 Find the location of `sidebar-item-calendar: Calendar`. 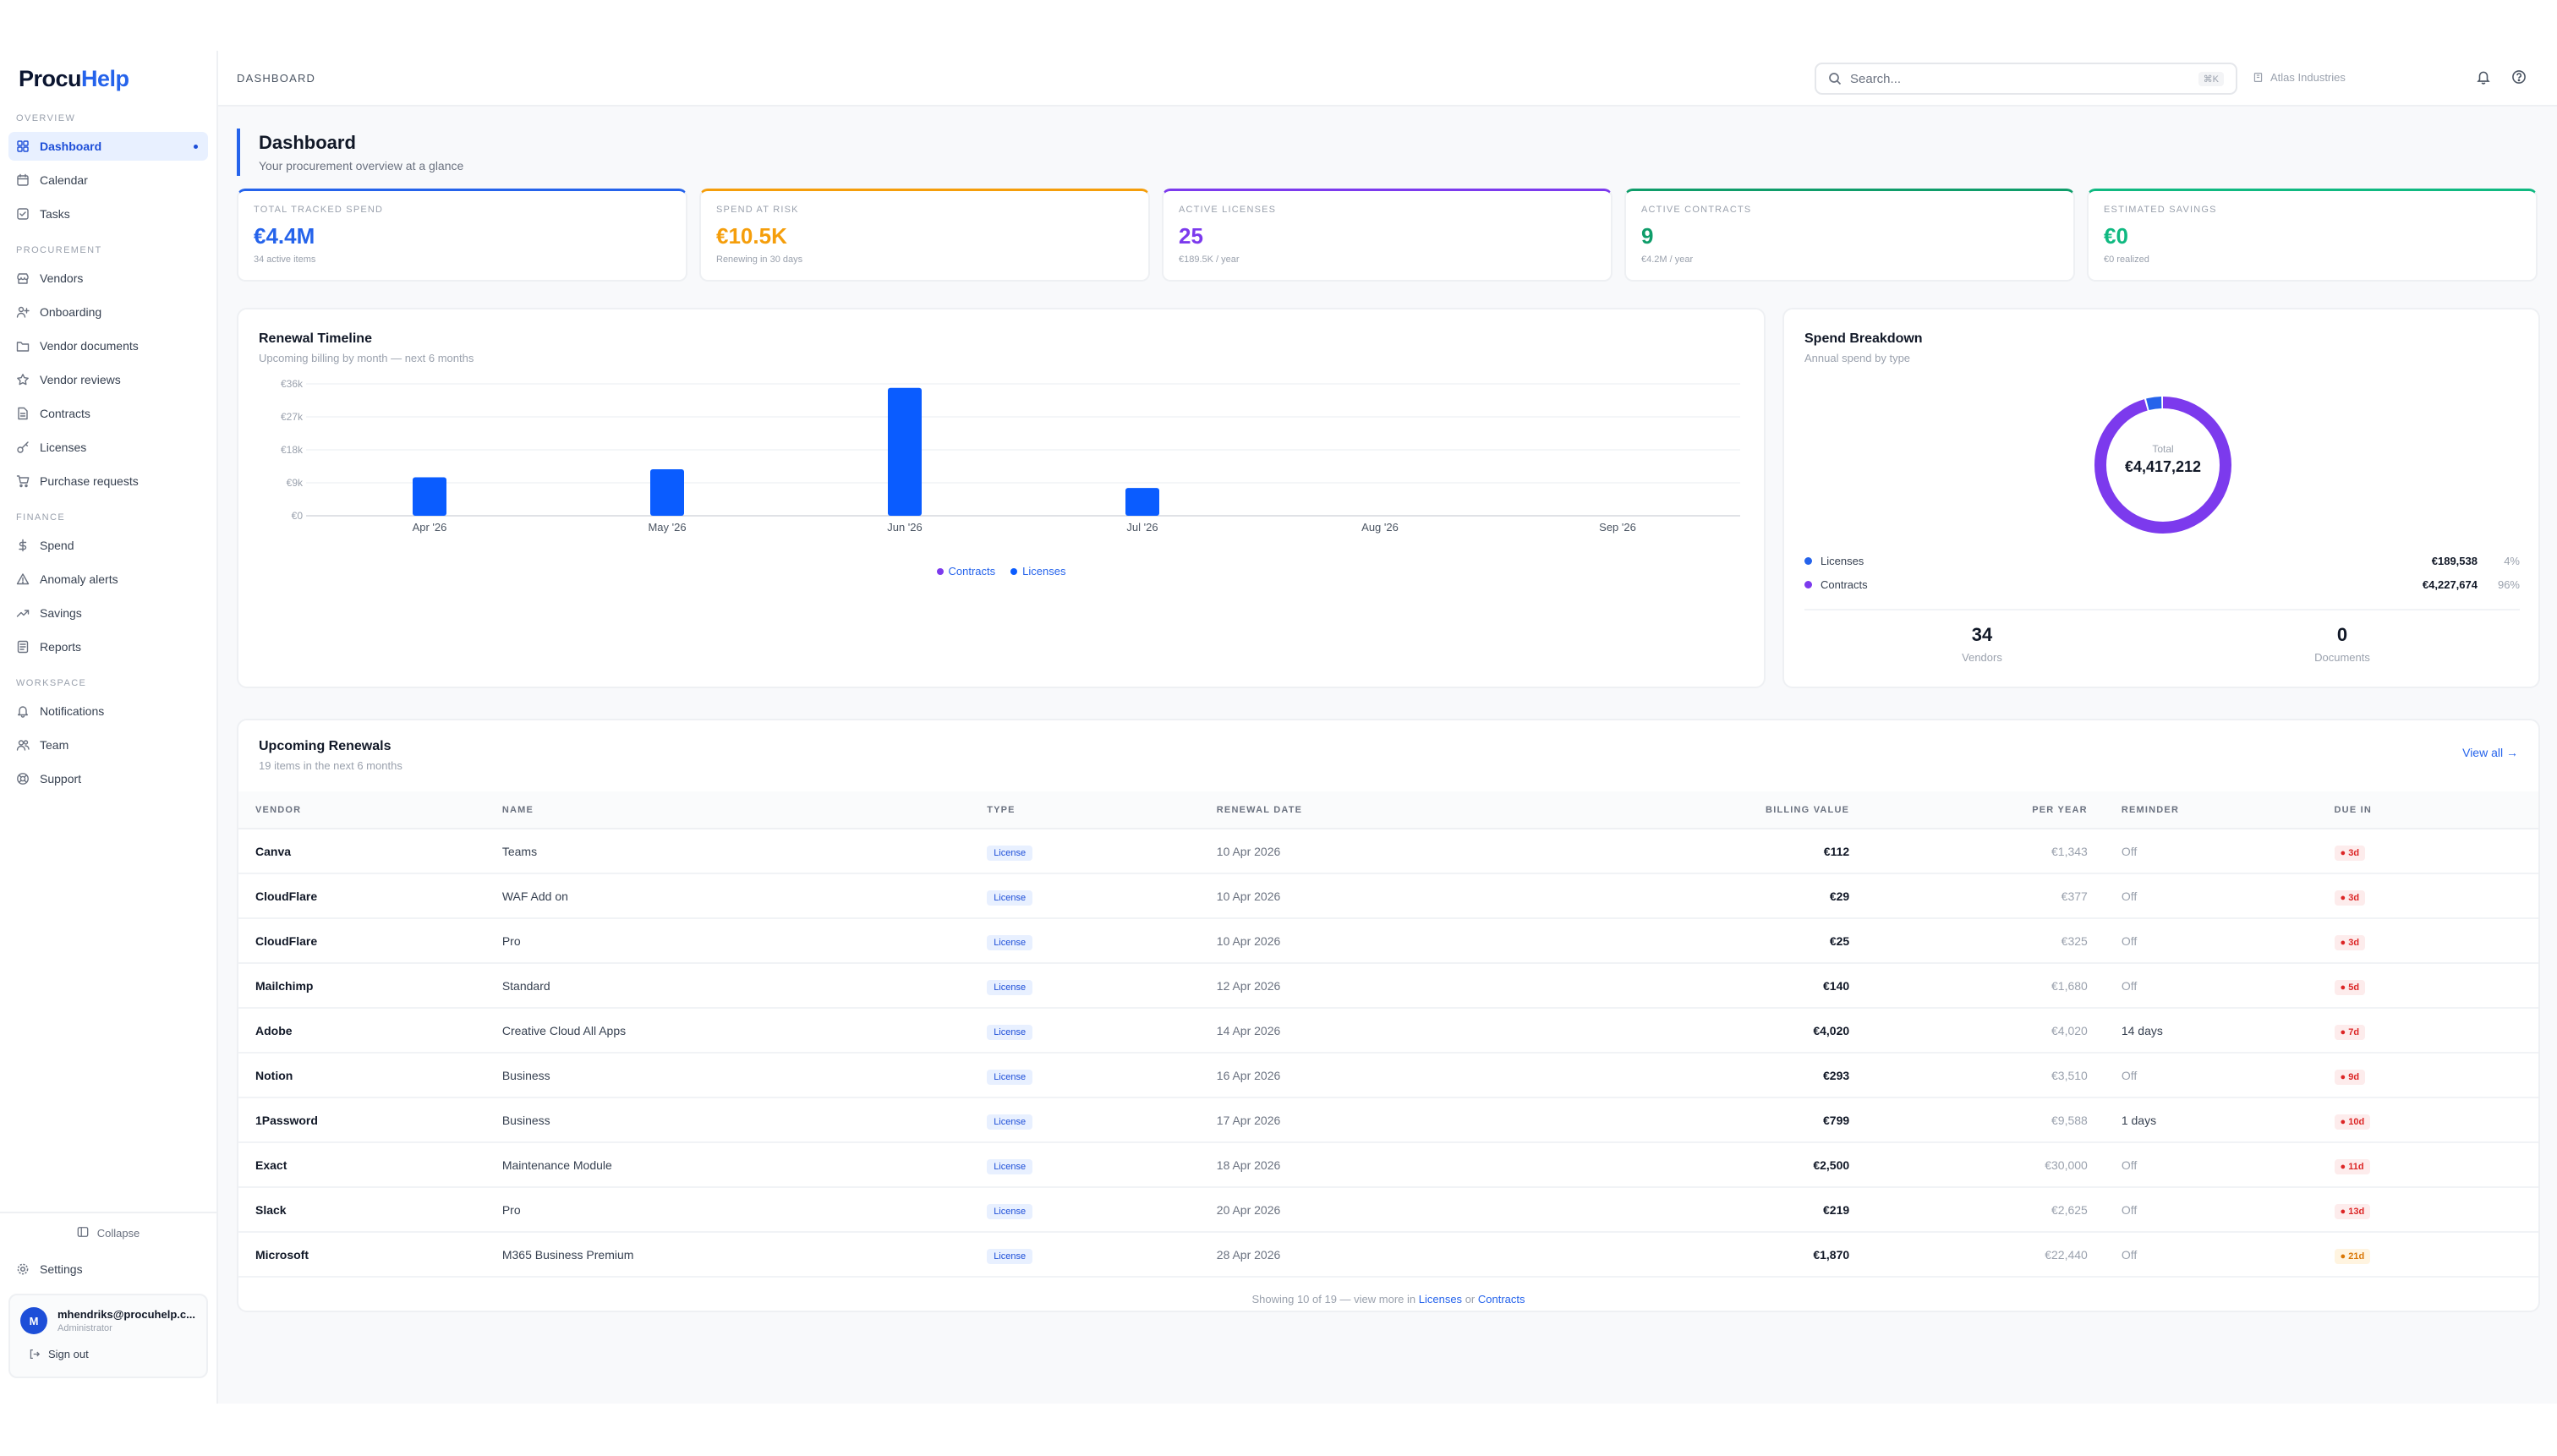

sidebar-item-calendar: Calendar is located at coordinates (108, 180).